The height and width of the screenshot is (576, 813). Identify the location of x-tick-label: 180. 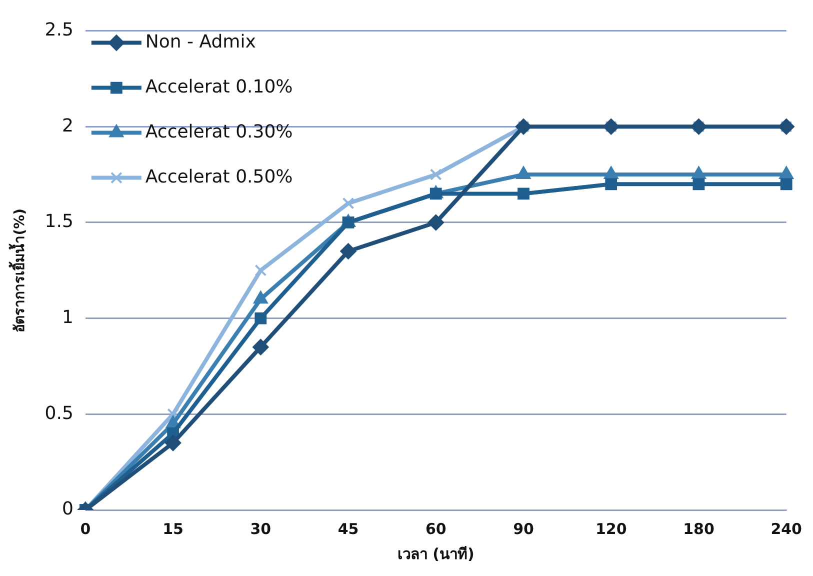
(698, 529).